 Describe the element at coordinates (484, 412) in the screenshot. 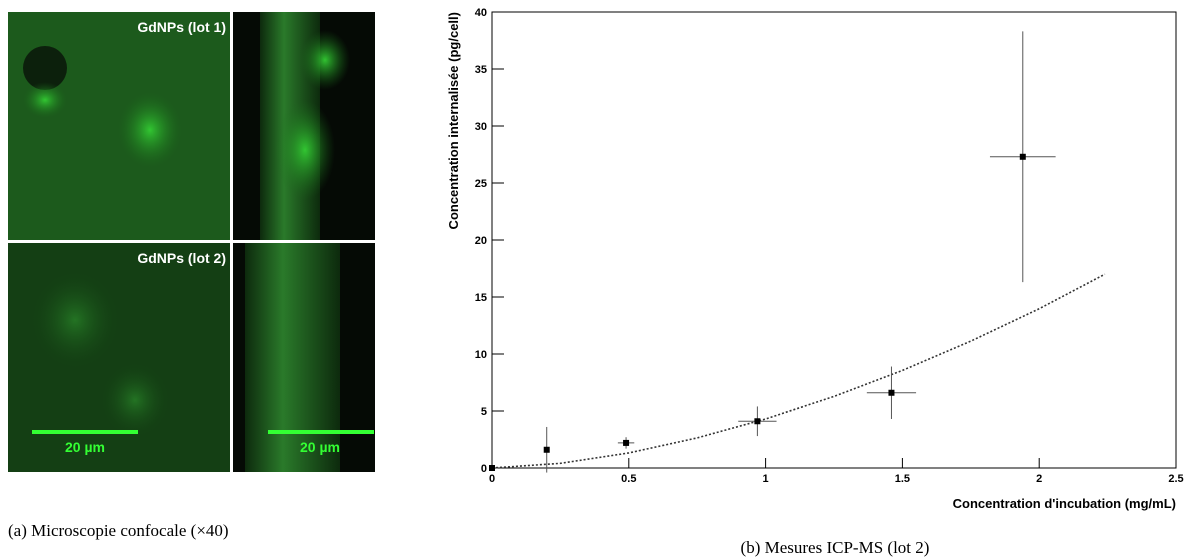

I see `y-tick-label: 5` at that location.